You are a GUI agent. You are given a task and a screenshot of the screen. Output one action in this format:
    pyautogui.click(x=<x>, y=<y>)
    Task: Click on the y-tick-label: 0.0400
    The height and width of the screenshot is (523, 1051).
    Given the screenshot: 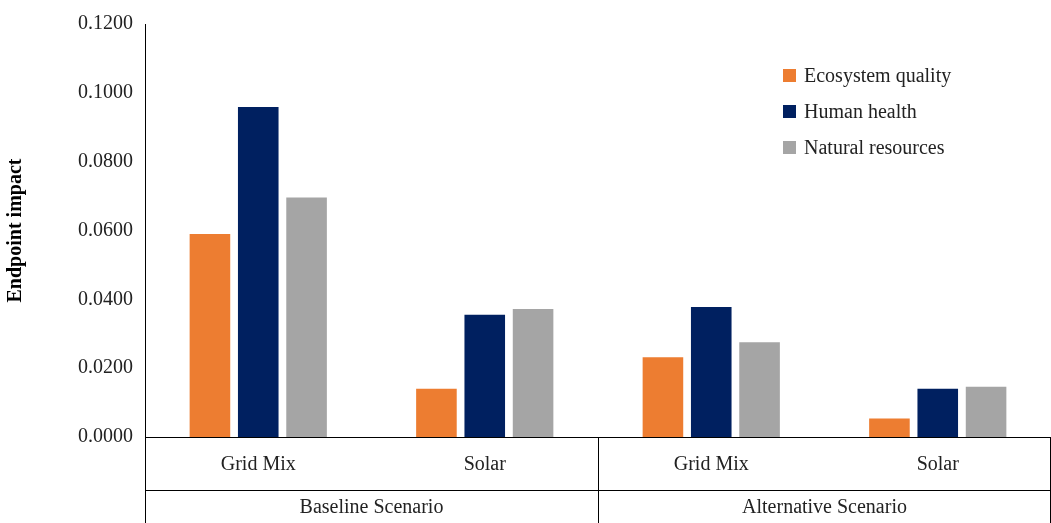 What is the action you would take?
    pyautogui.click(x=105, y=297)
    